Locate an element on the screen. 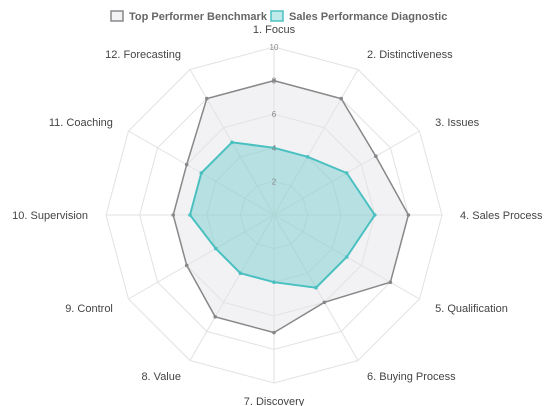 Image resolution: width=550 pixels, height=406 pixels. tick-label: 10 is located at coordinates (274, 47).